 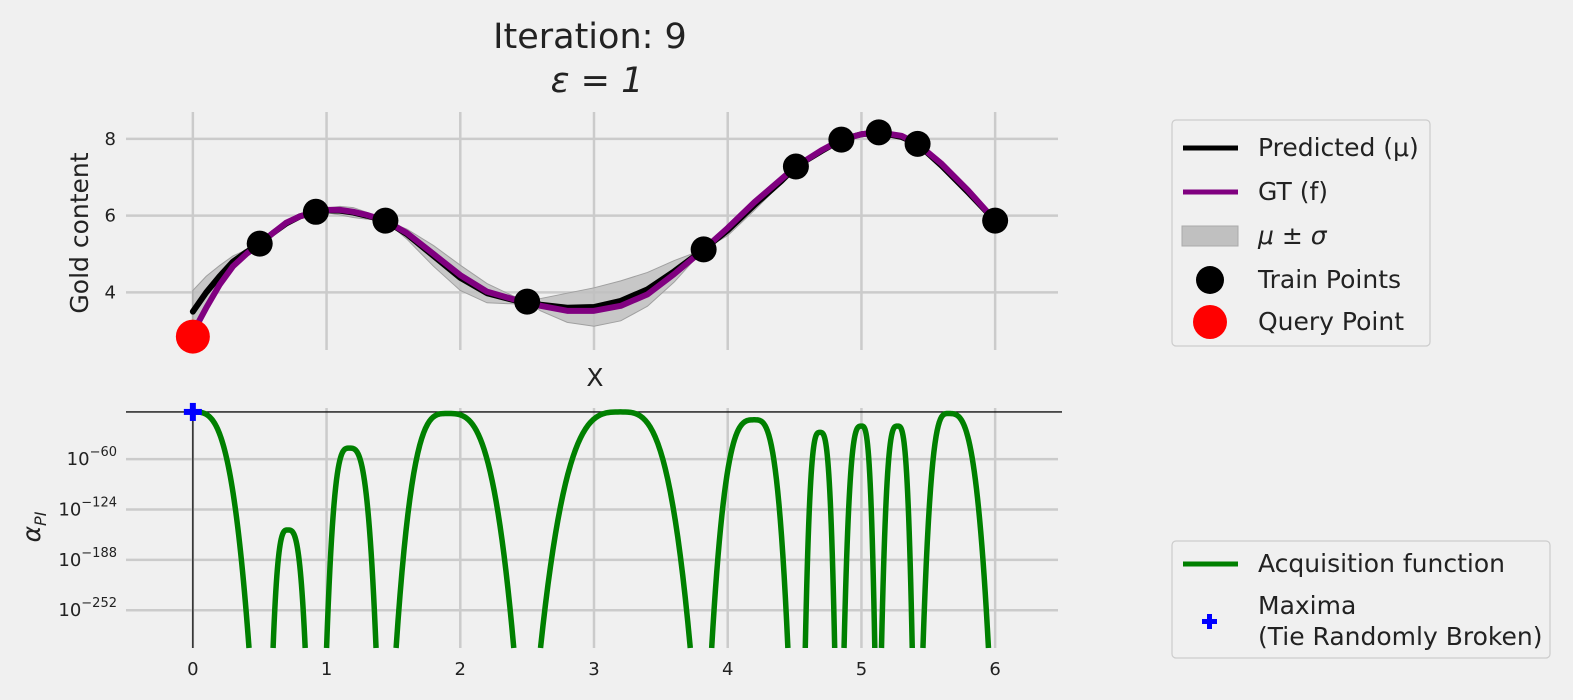 I want to click on top-y-tick-label: 4, so click(x=110, y=292).